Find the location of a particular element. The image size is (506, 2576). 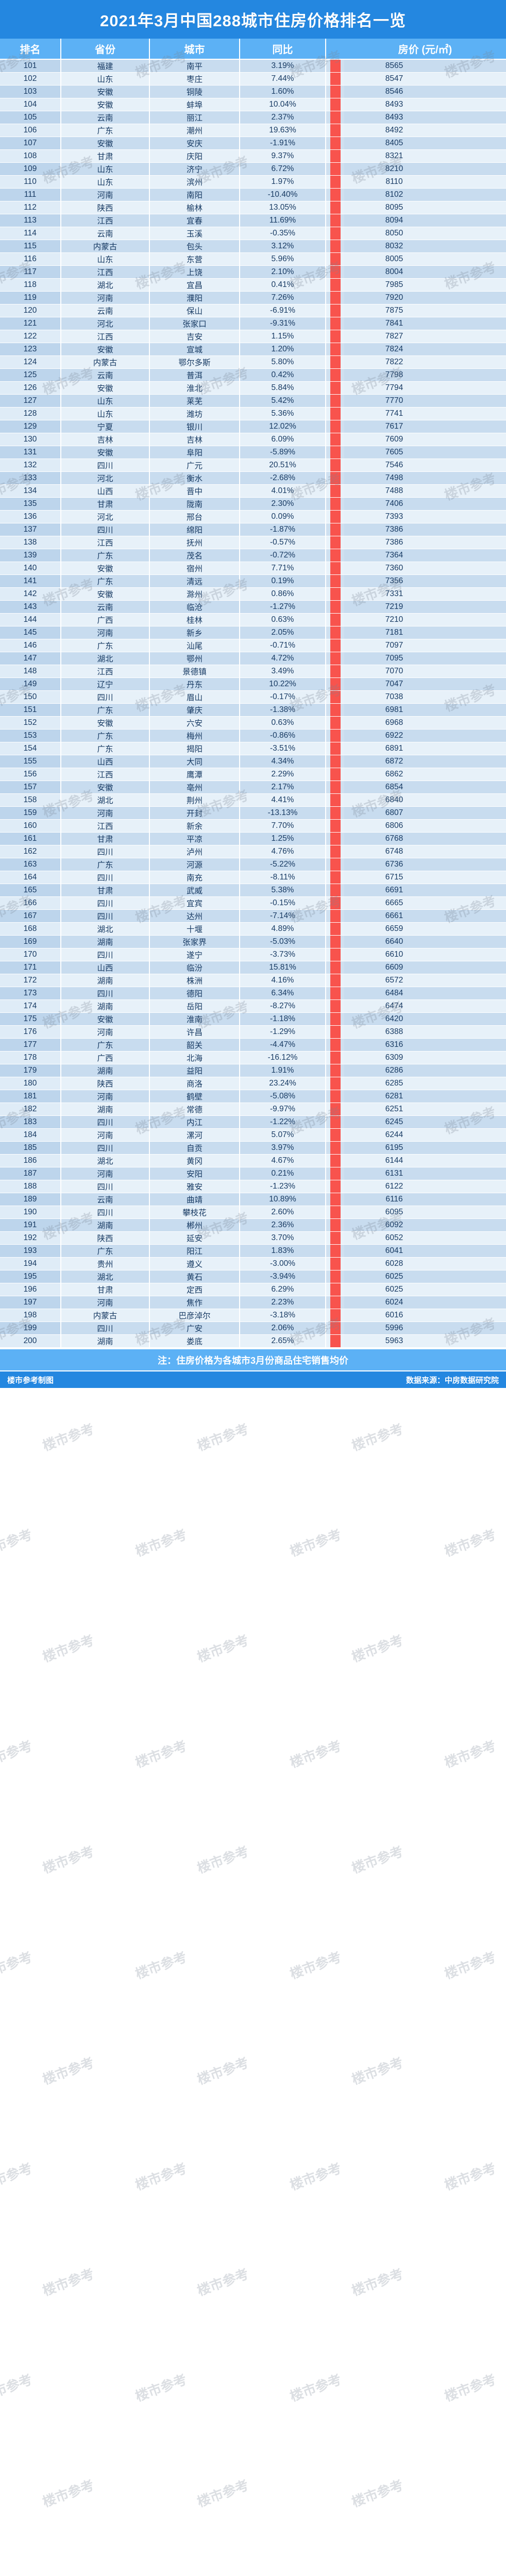

cell-province: 安徽 is located at coordinates (105, 787).